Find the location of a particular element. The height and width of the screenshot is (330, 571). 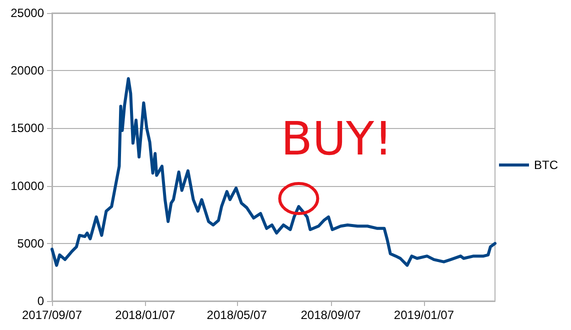

y-tick-label: 20000 is located at coordinates (27, 71).